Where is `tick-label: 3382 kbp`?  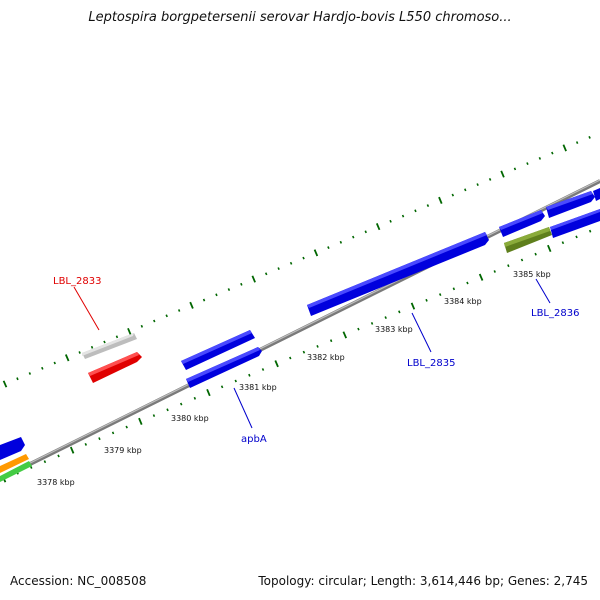
tick-label: 3382 kbp is located at coordinates (326, 357).